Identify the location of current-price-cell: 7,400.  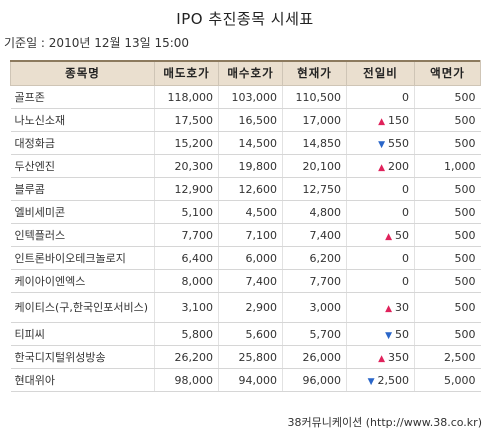
(314, 235).